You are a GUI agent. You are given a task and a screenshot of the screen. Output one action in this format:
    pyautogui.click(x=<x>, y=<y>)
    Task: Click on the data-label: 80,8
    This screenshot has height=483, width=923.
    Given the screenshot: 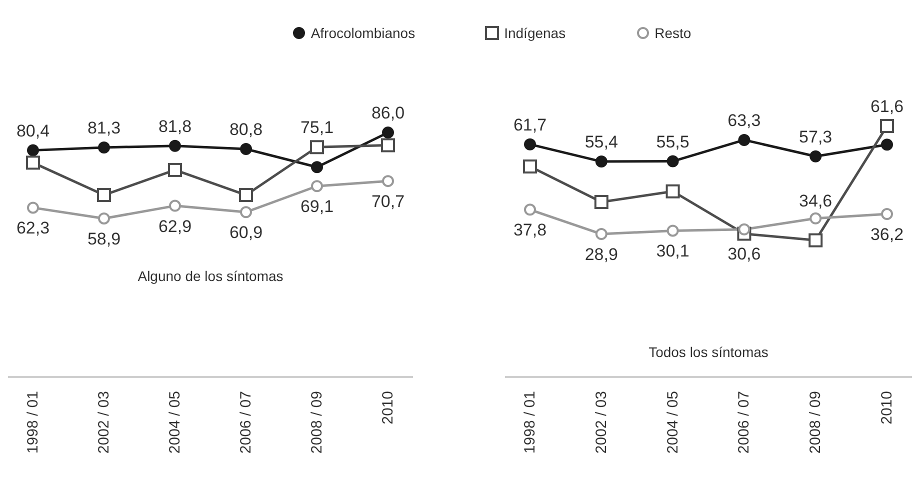 What is the action you would take?
    pyautogui.click(x=246, y=130)
    